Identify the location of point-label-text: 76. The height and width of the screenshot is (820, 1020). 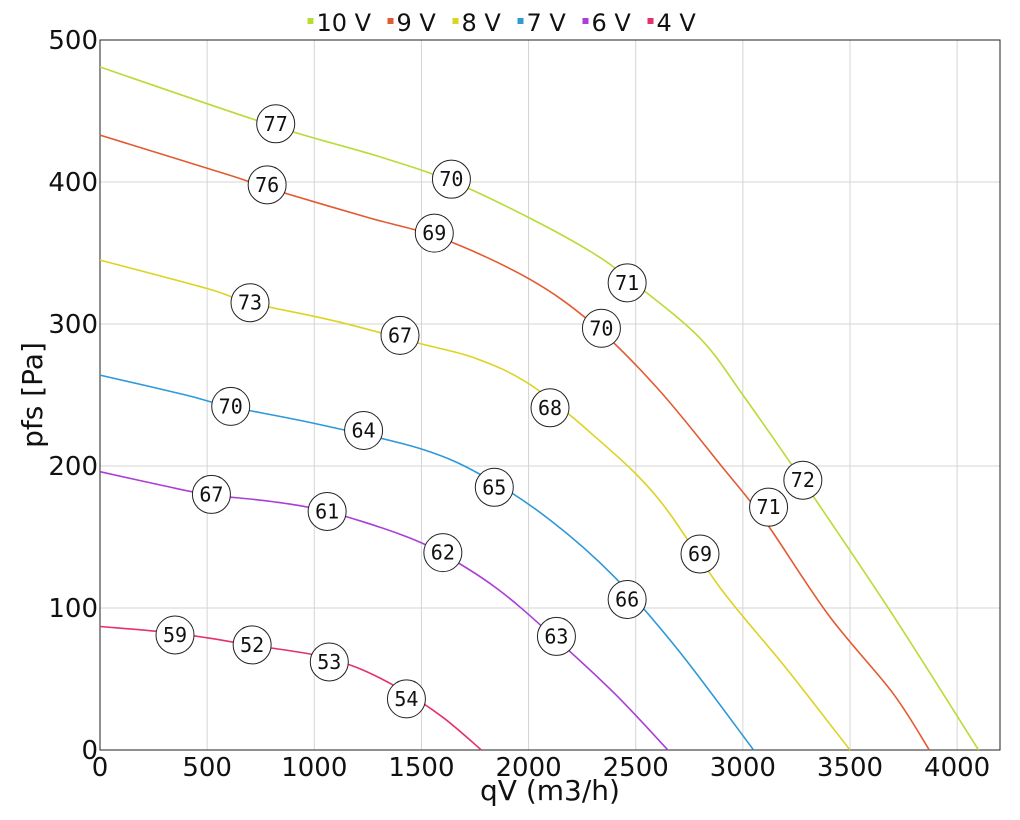
(267, 185).